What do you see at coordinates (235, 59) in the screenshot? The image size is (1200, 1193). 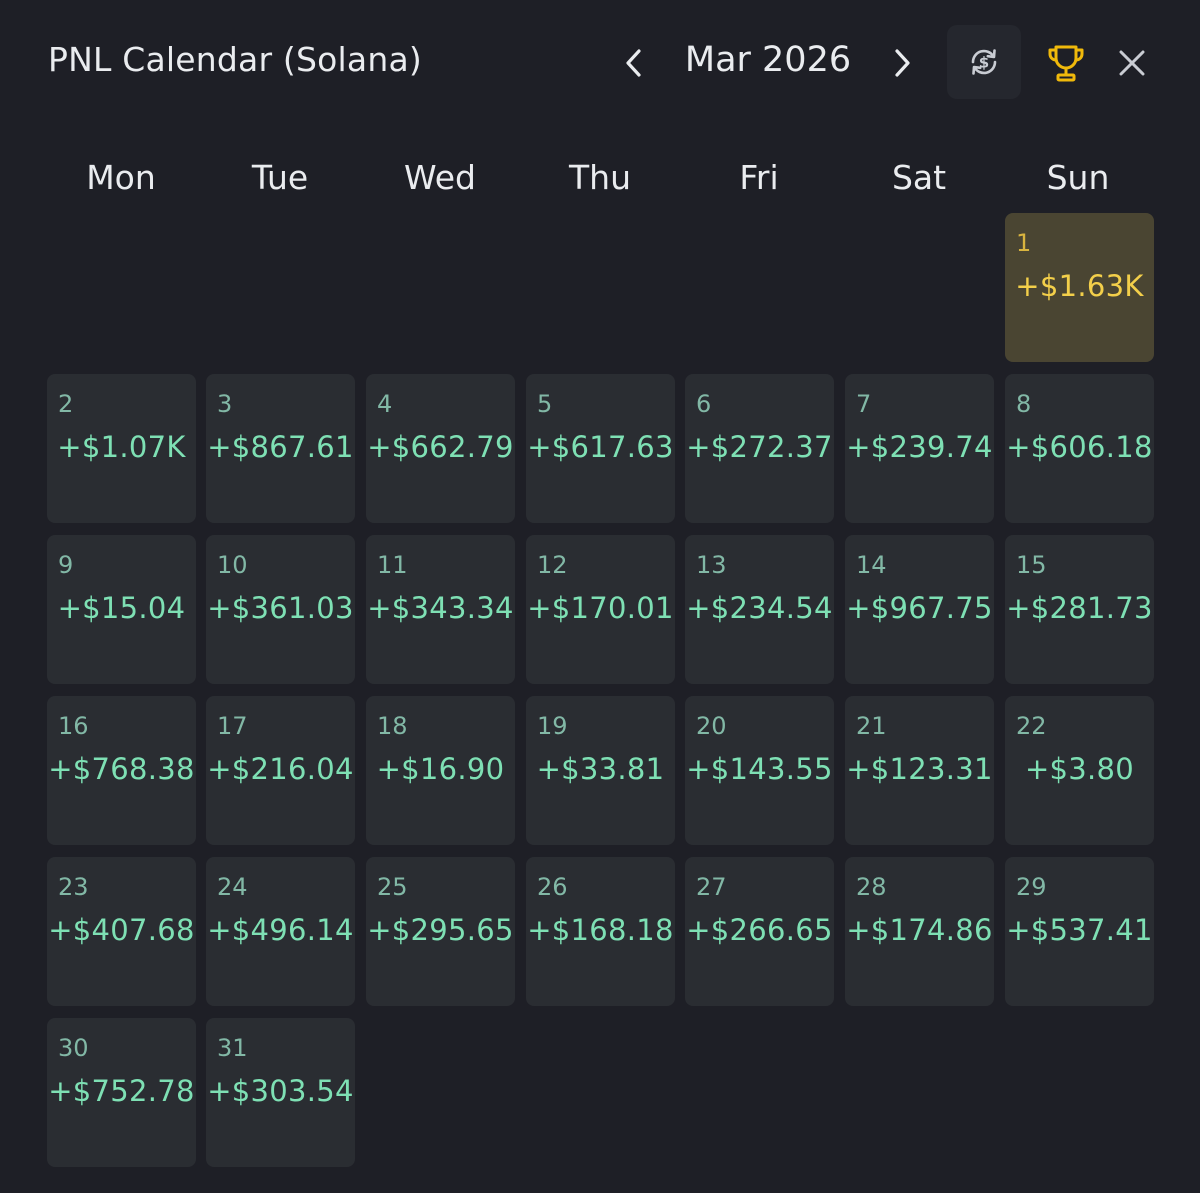 I see `page-title: PNL Calendar (Solana)` at bounding box center [235, 59].